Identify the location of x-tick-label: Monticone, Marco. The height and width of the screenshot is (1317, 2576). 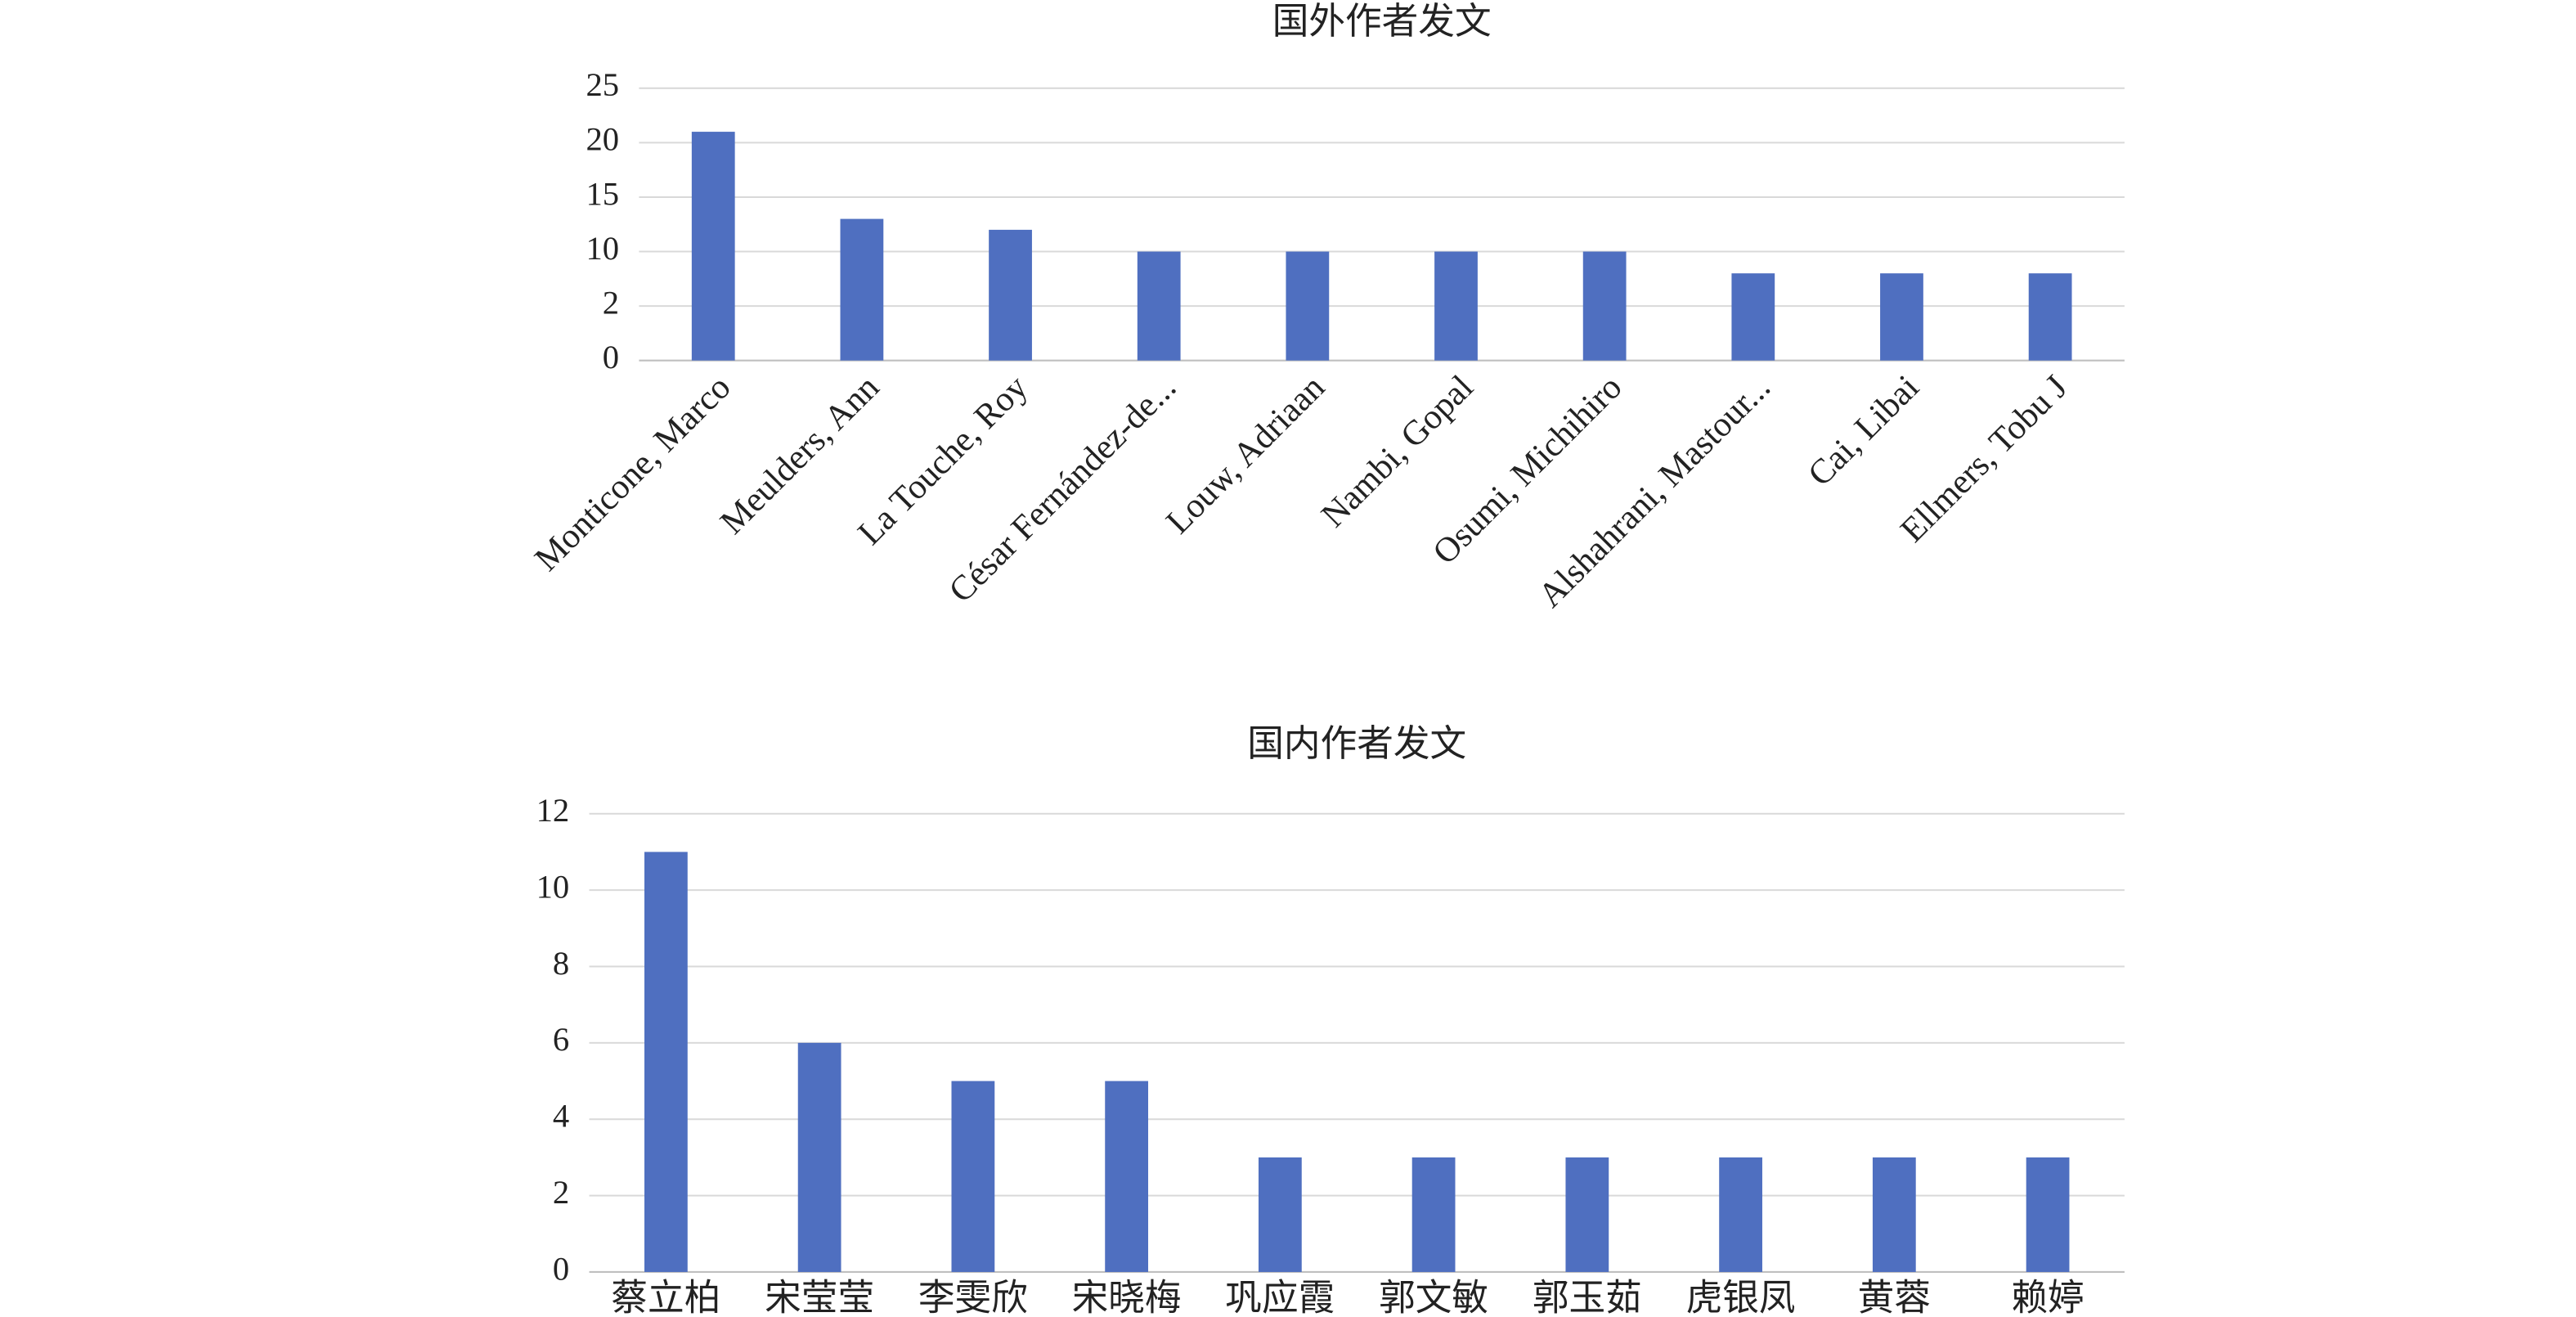
(632, 473).